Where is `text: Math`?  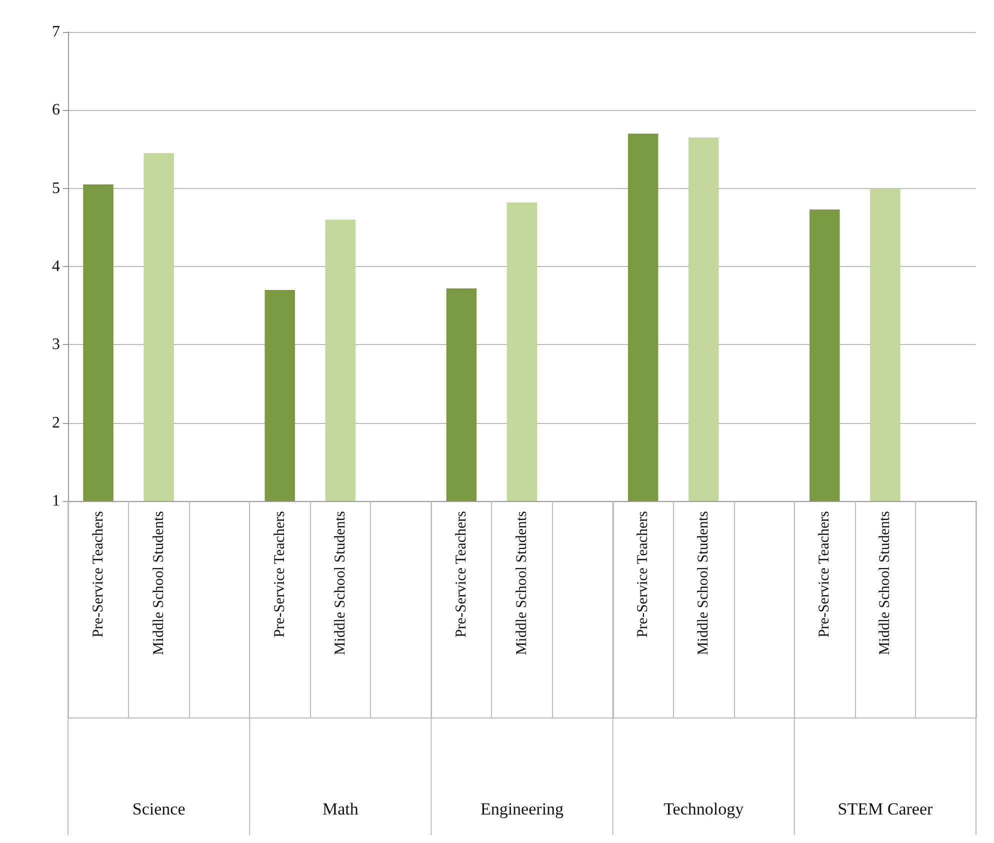 text: Math is located at coordinates (340, 809).